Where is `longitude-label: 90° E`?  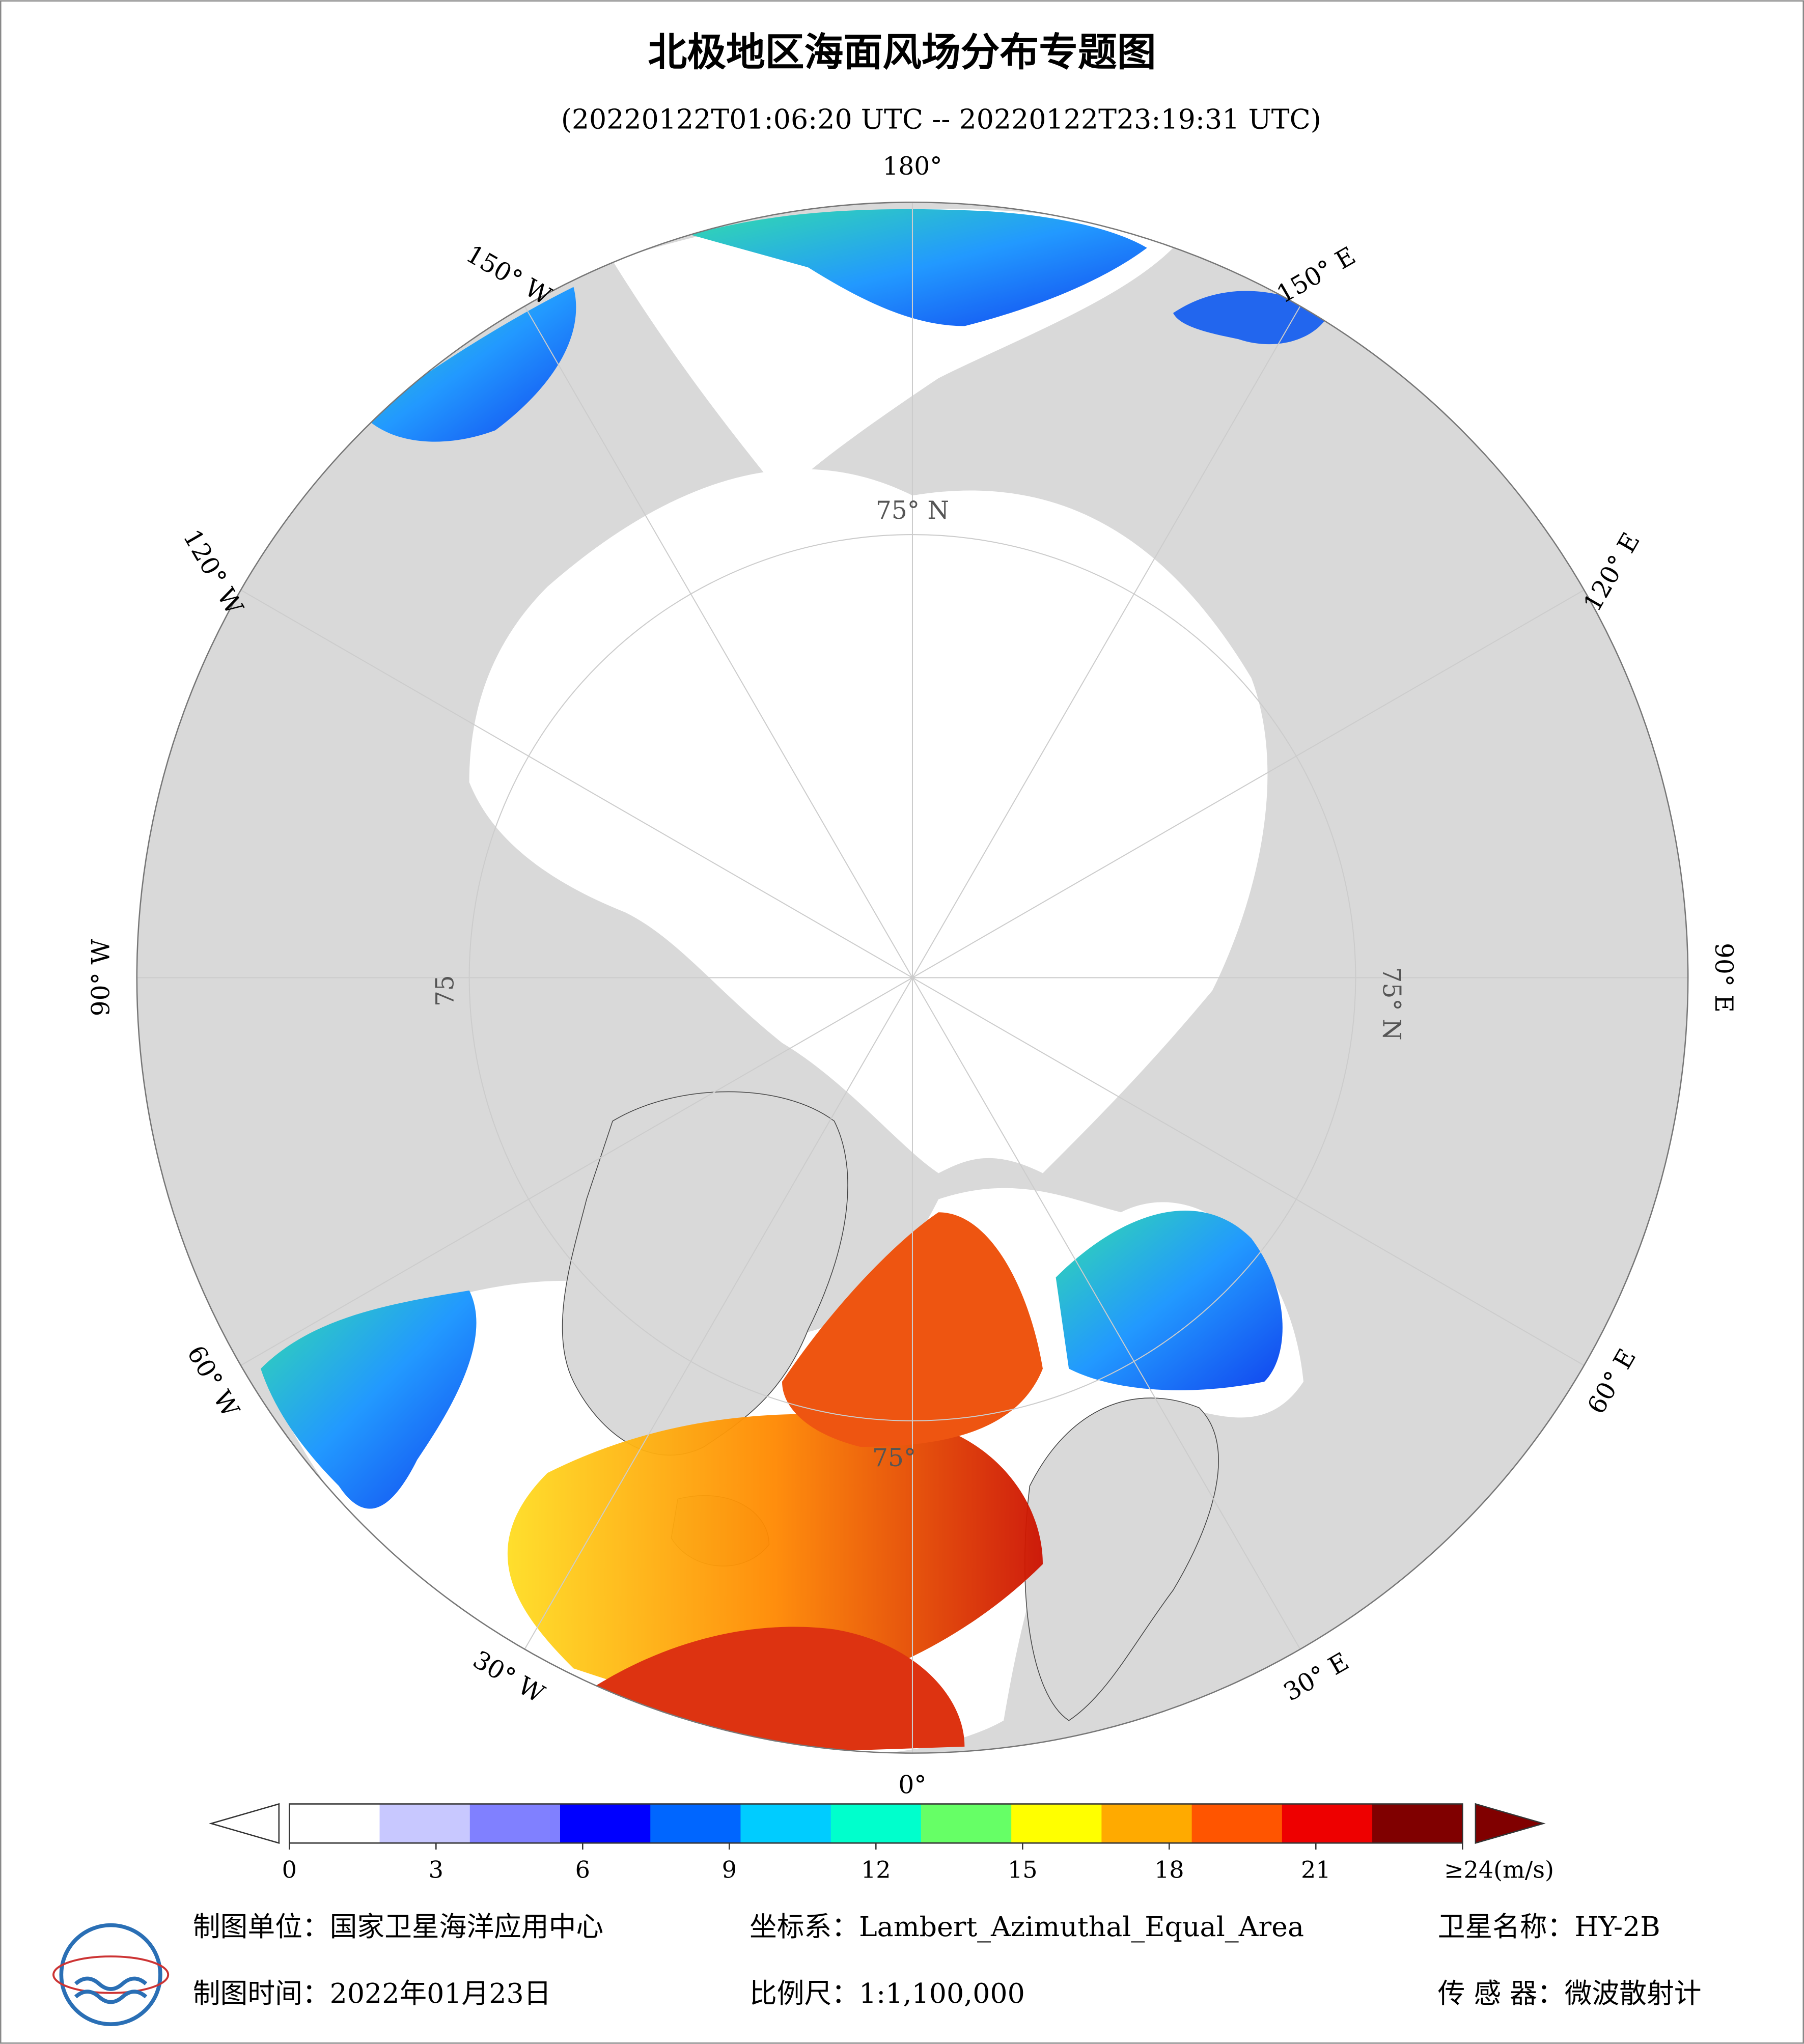
longitude-label: 90° E is located at coordinates (1723, 978).